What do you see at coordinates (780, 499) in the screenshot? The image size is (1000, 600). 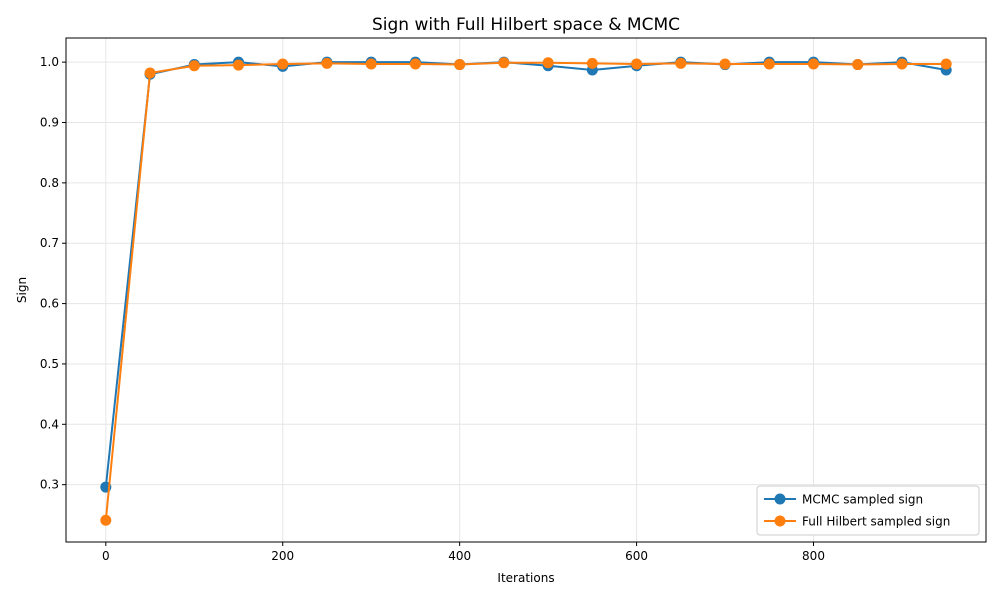 I see `legend-marker-mcmc` at bounding box center [780, 499].